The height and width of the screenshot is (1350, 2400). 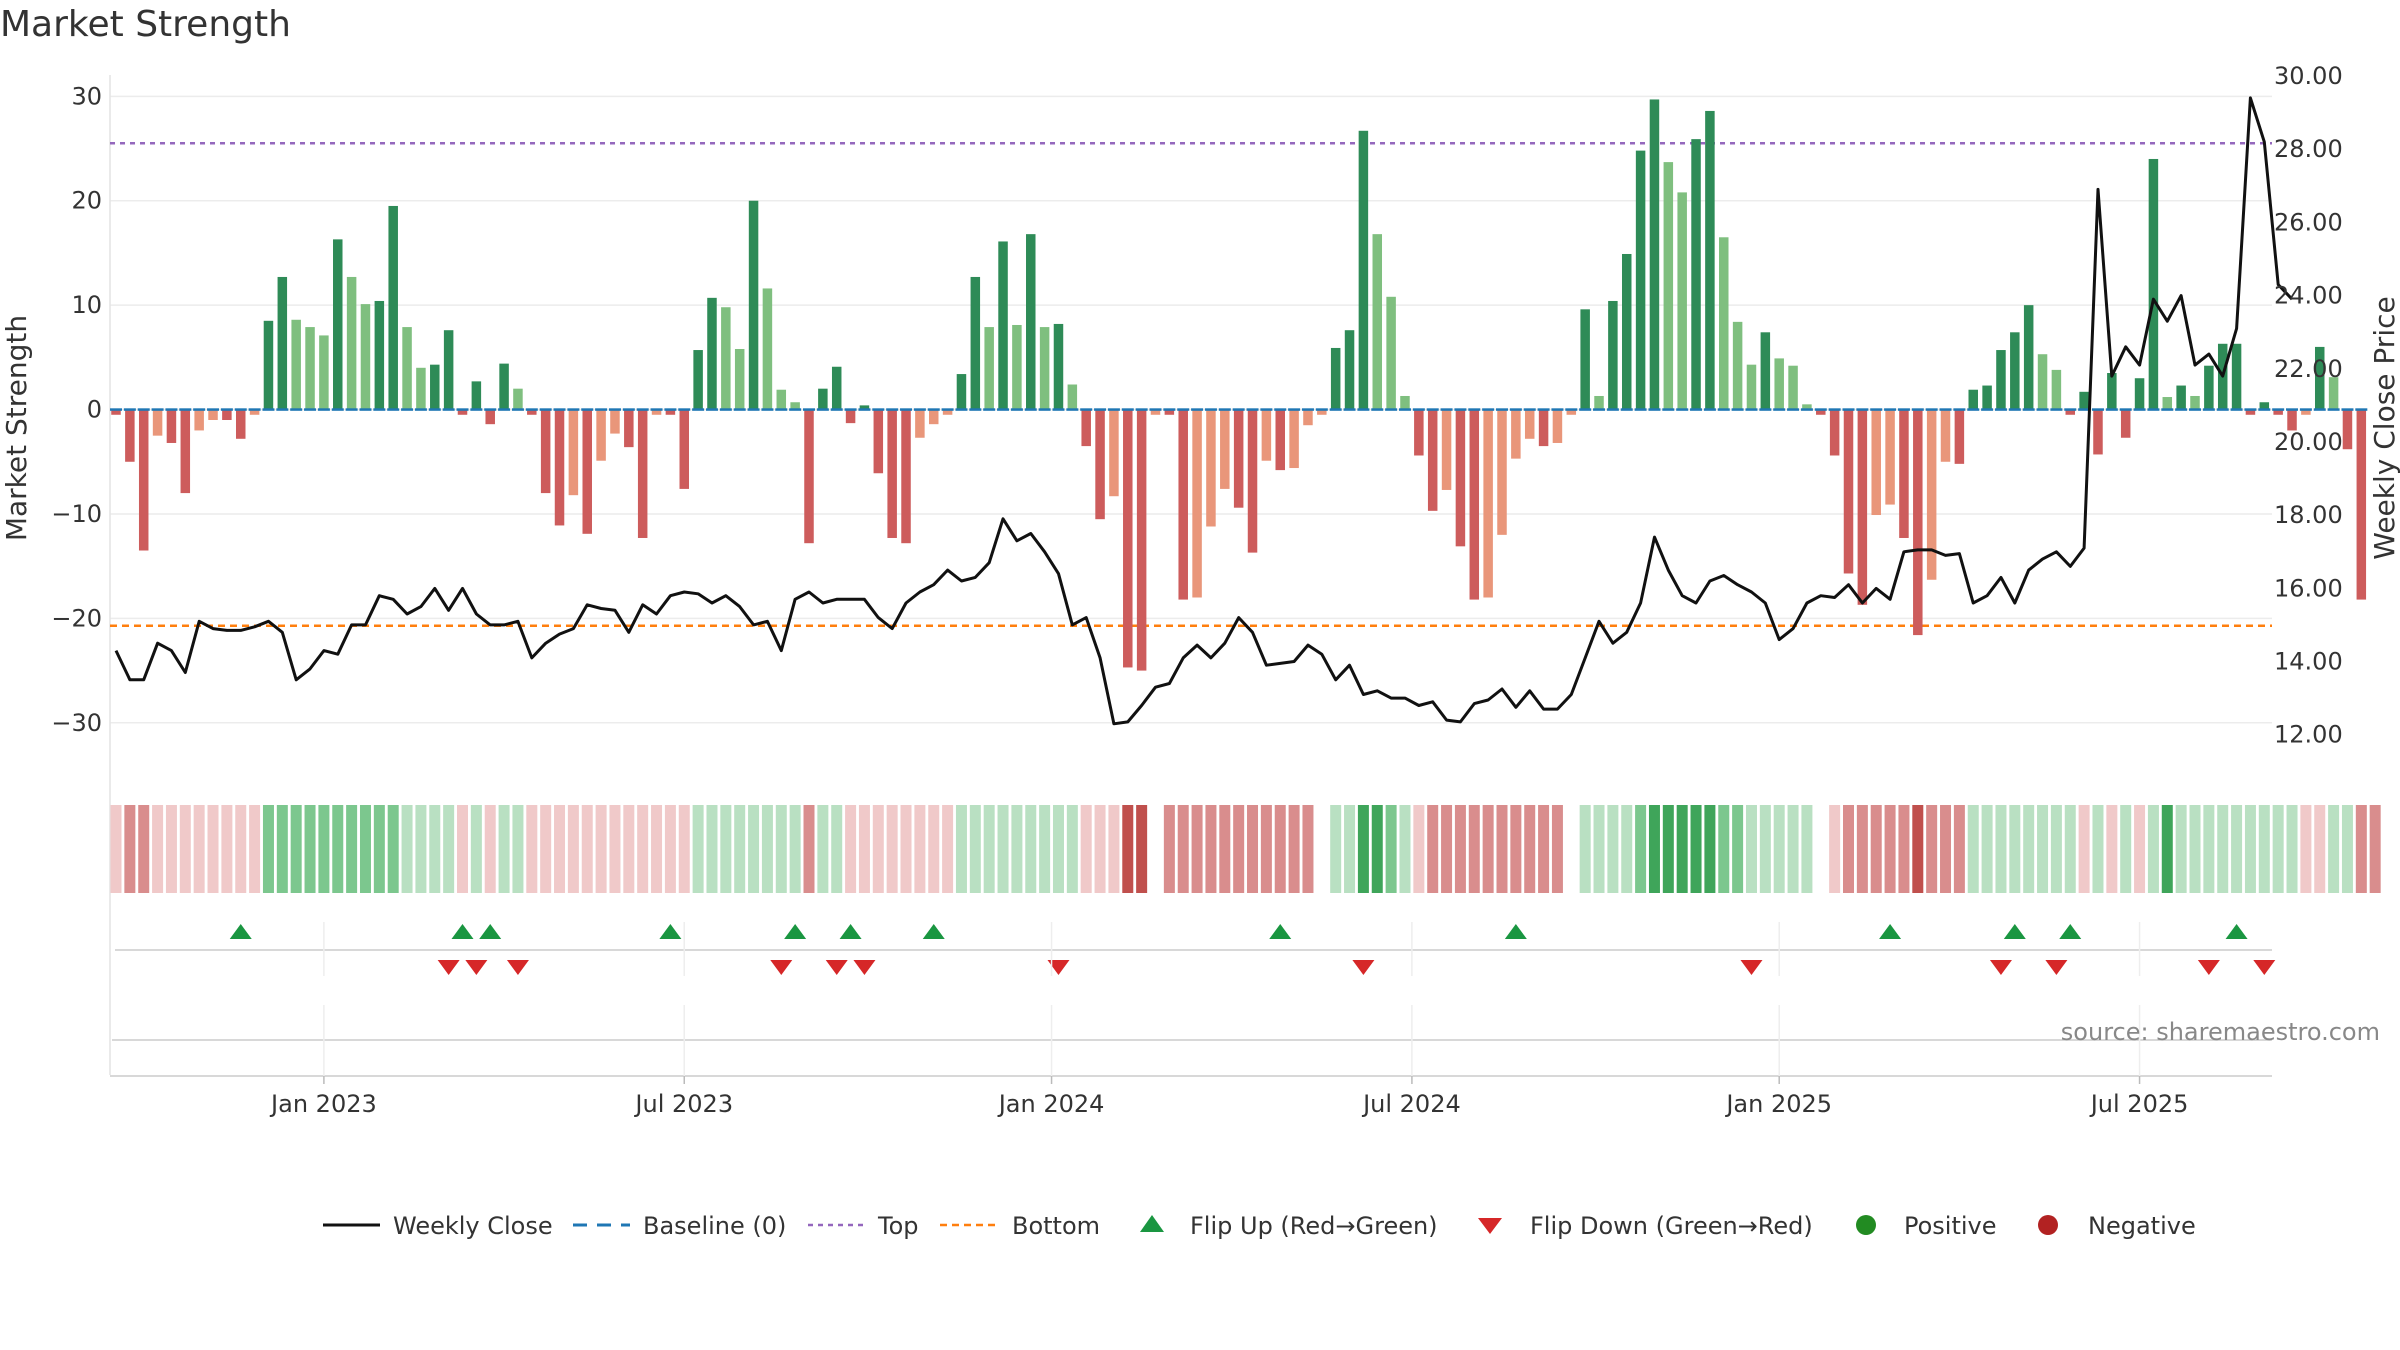 I want to click on x-tick-label: Jan 2023, so click(x=323, y=1104).